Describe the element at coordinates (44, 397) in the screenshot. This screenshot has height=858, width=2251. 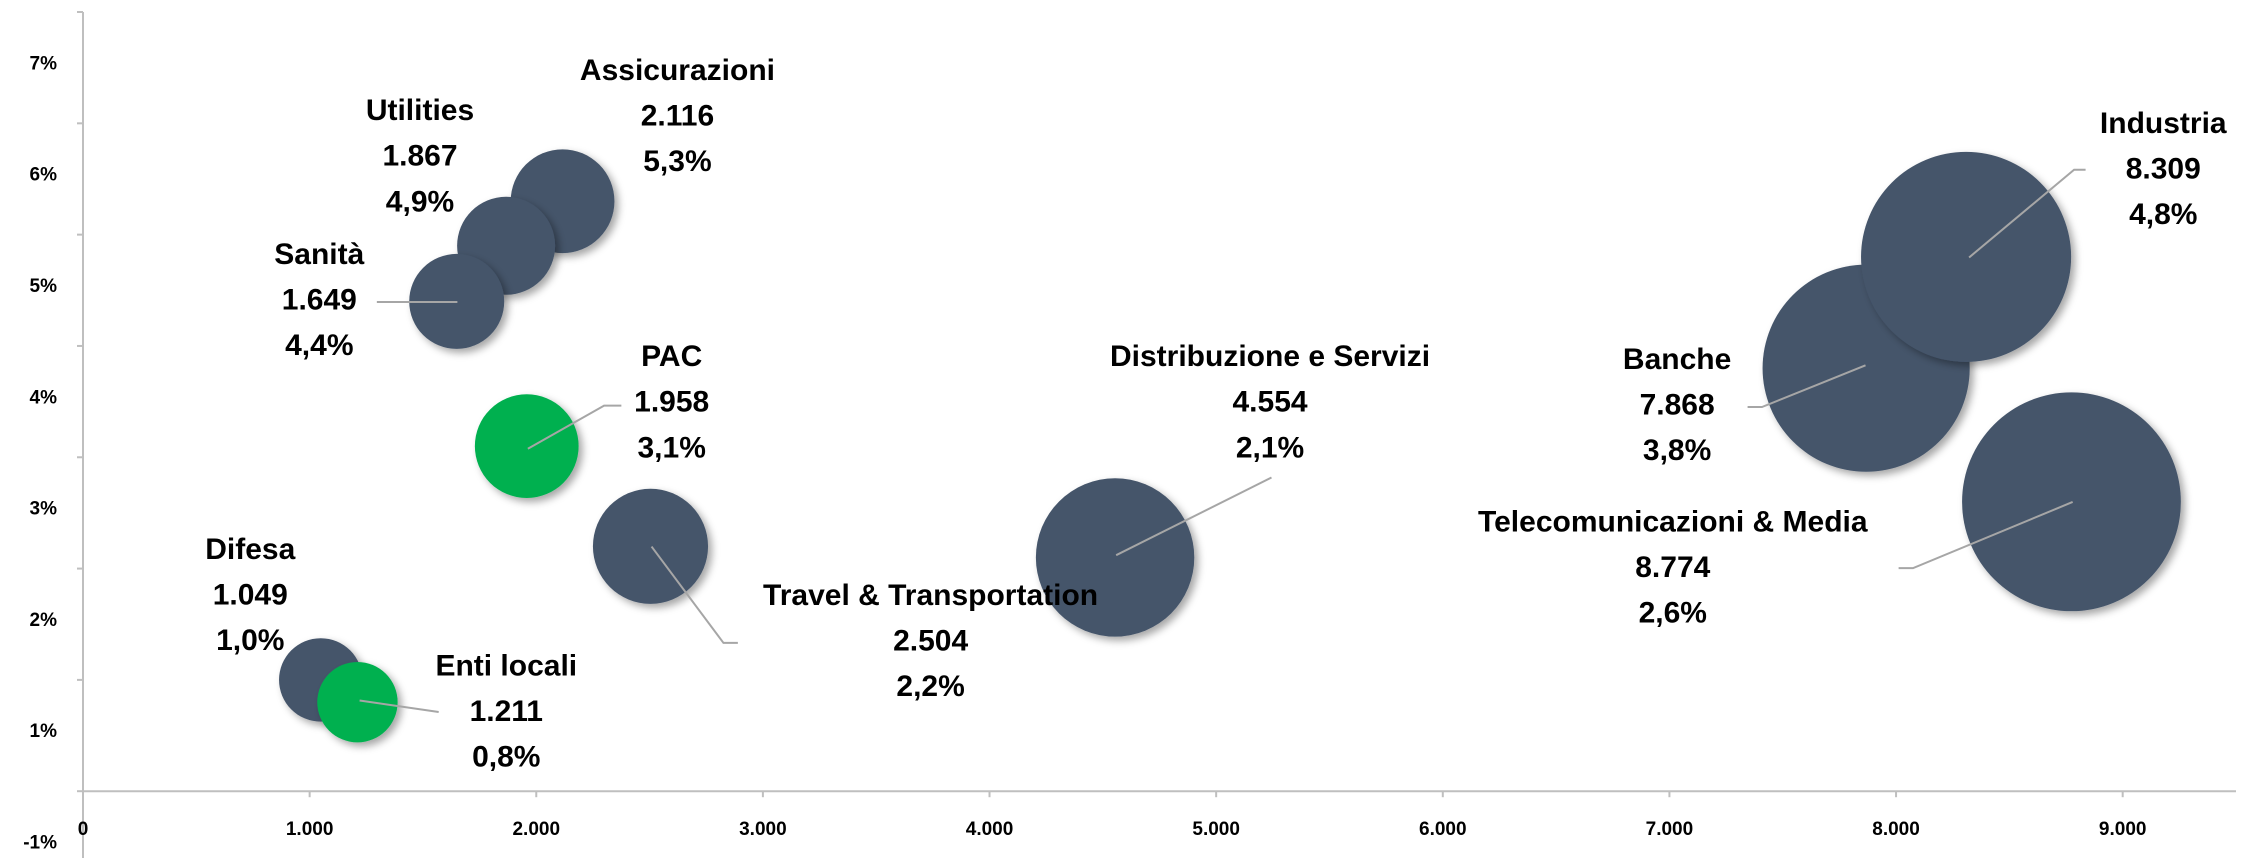
I see `y-tick-label: 4%` at that location.